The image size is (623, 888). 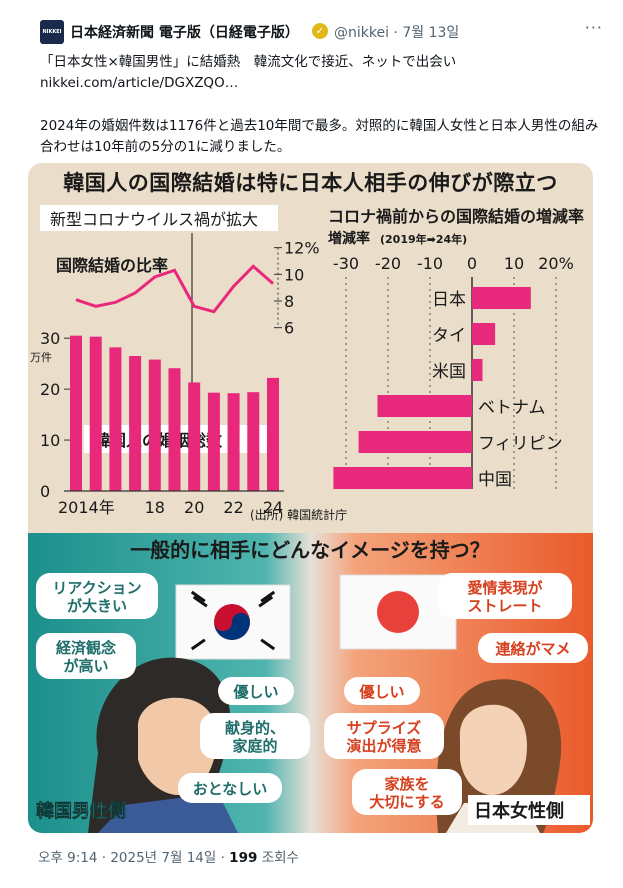 What do you see at coordinates (302, 248) in the screenshot?
I see `ratio-tick: 12%` at bounding box center [302, 248].